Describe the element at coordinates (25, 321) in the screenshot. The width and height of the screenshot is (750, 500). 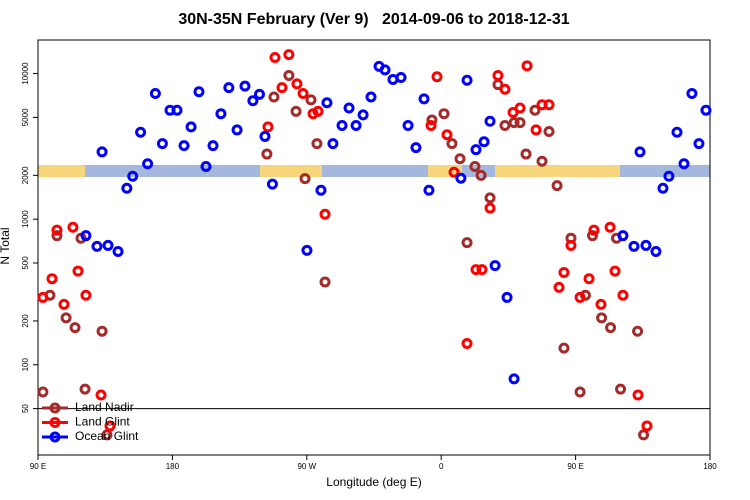
I see `y-tick-label: 200` at that location.